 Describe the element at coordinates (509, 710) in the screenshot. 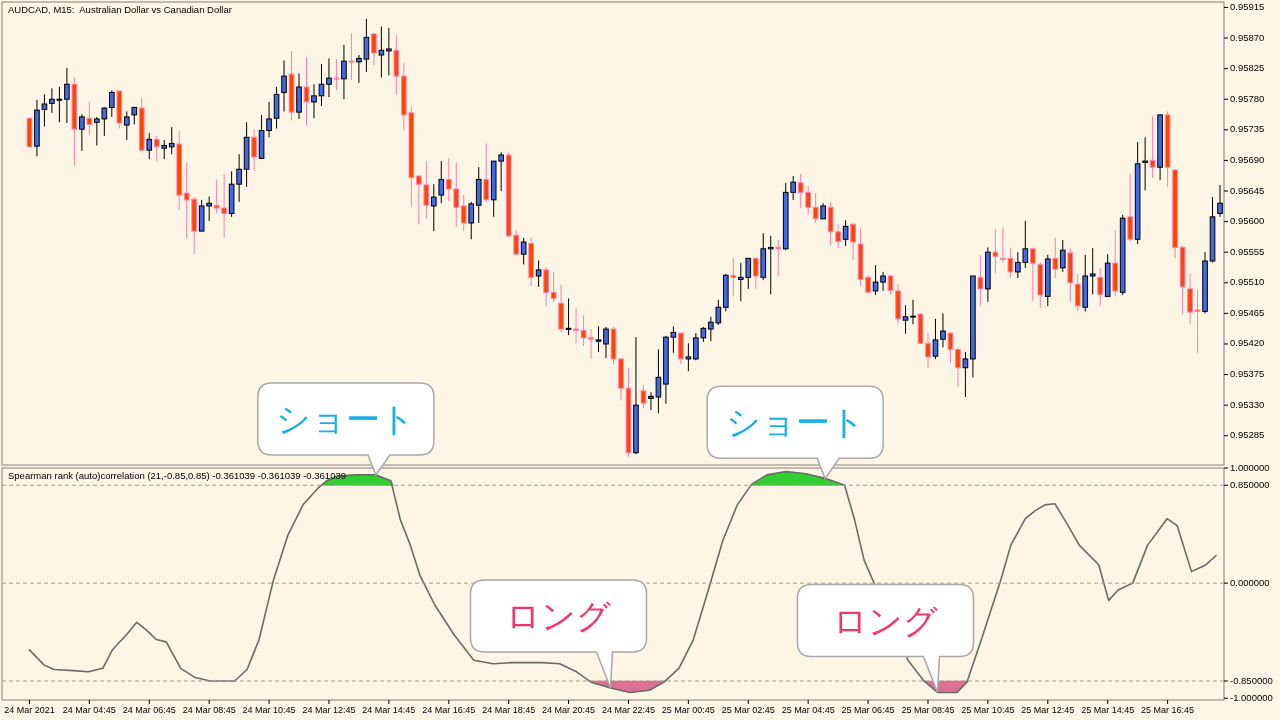

I see `x-tick-label: 24 Mar 18:45` at that location.